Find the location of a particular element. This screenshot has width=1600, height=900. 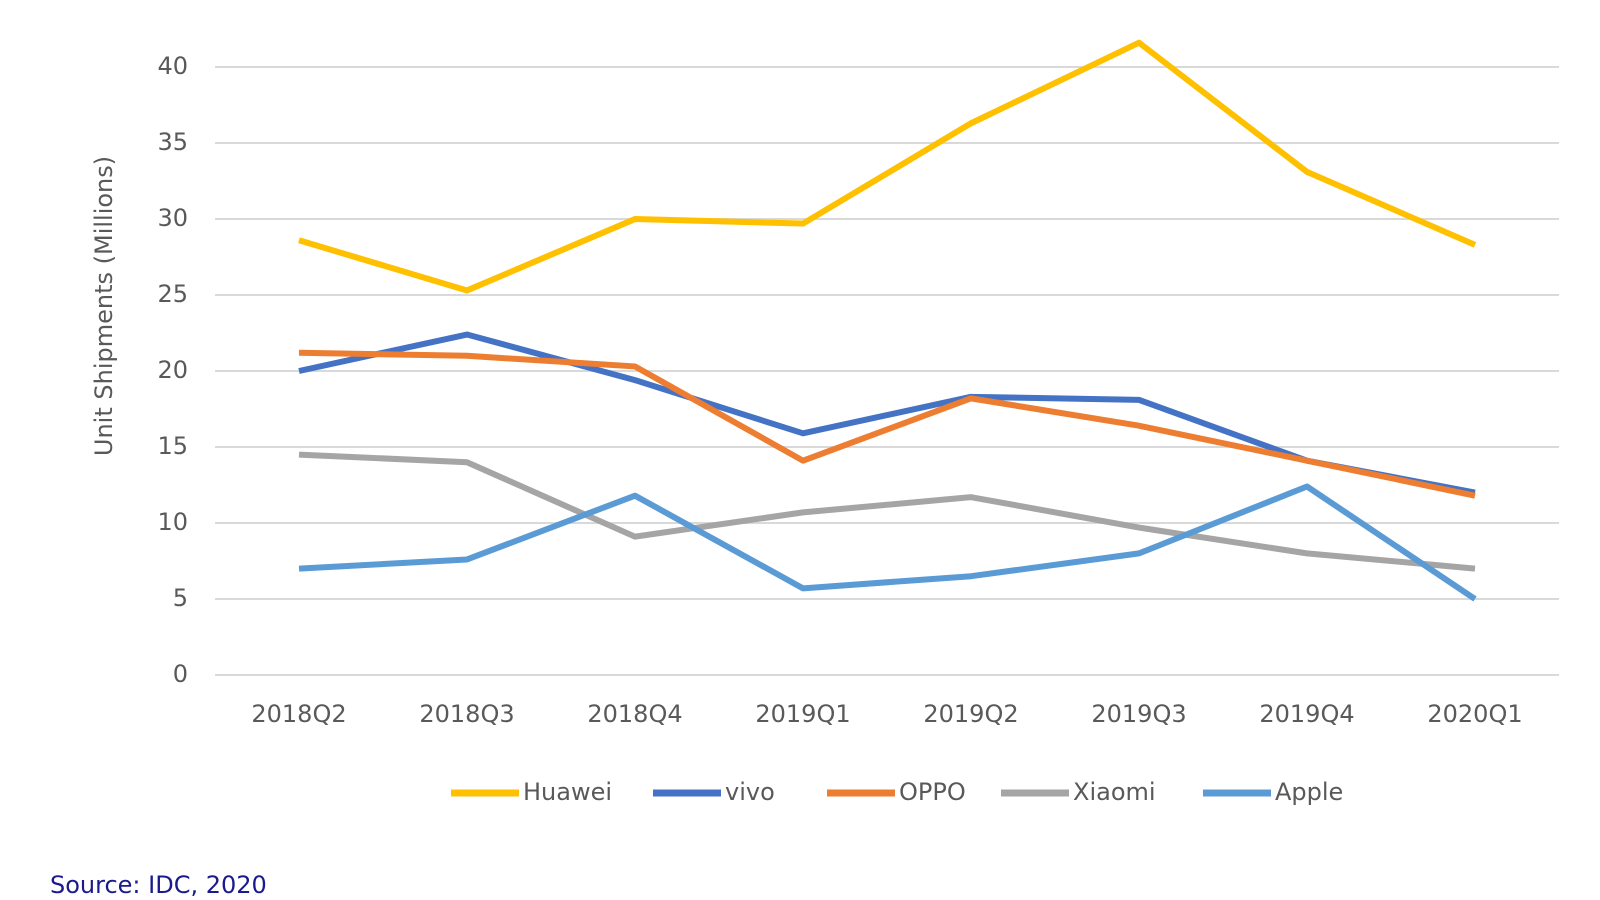

y-tick-label: 30 is located at coordinates (172, 218).